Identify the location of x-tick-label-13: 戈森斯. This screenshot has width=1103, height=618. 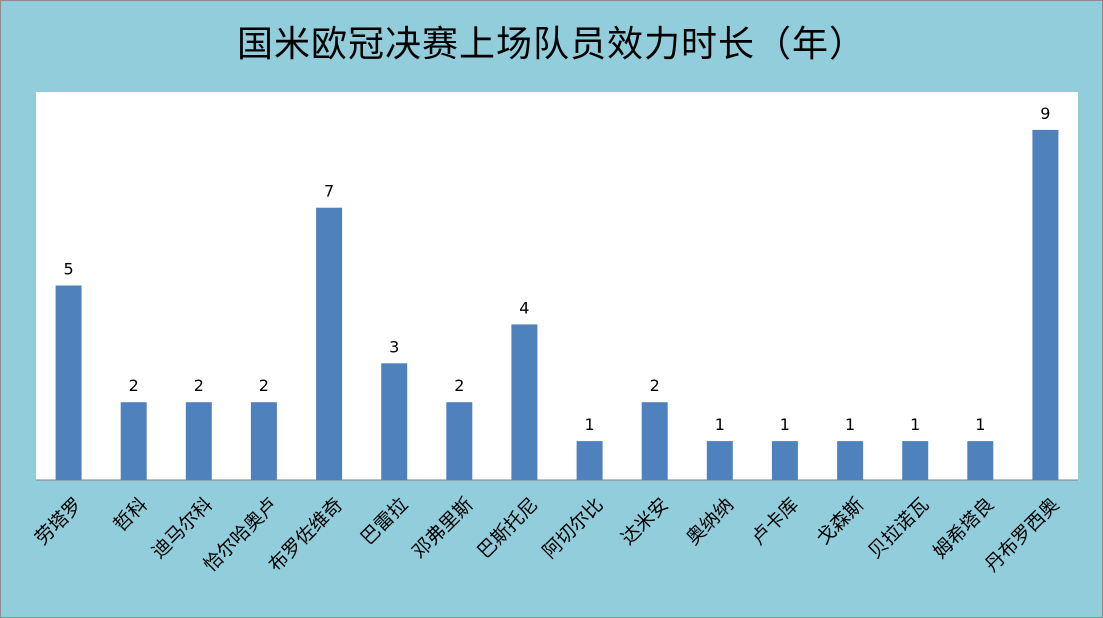
(840, 522).